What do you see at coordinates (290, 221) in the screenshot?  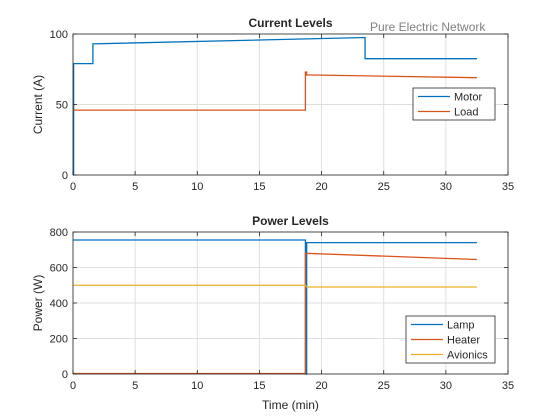 I see `chart-title: Power Levels` at bounding box center [290, 221].